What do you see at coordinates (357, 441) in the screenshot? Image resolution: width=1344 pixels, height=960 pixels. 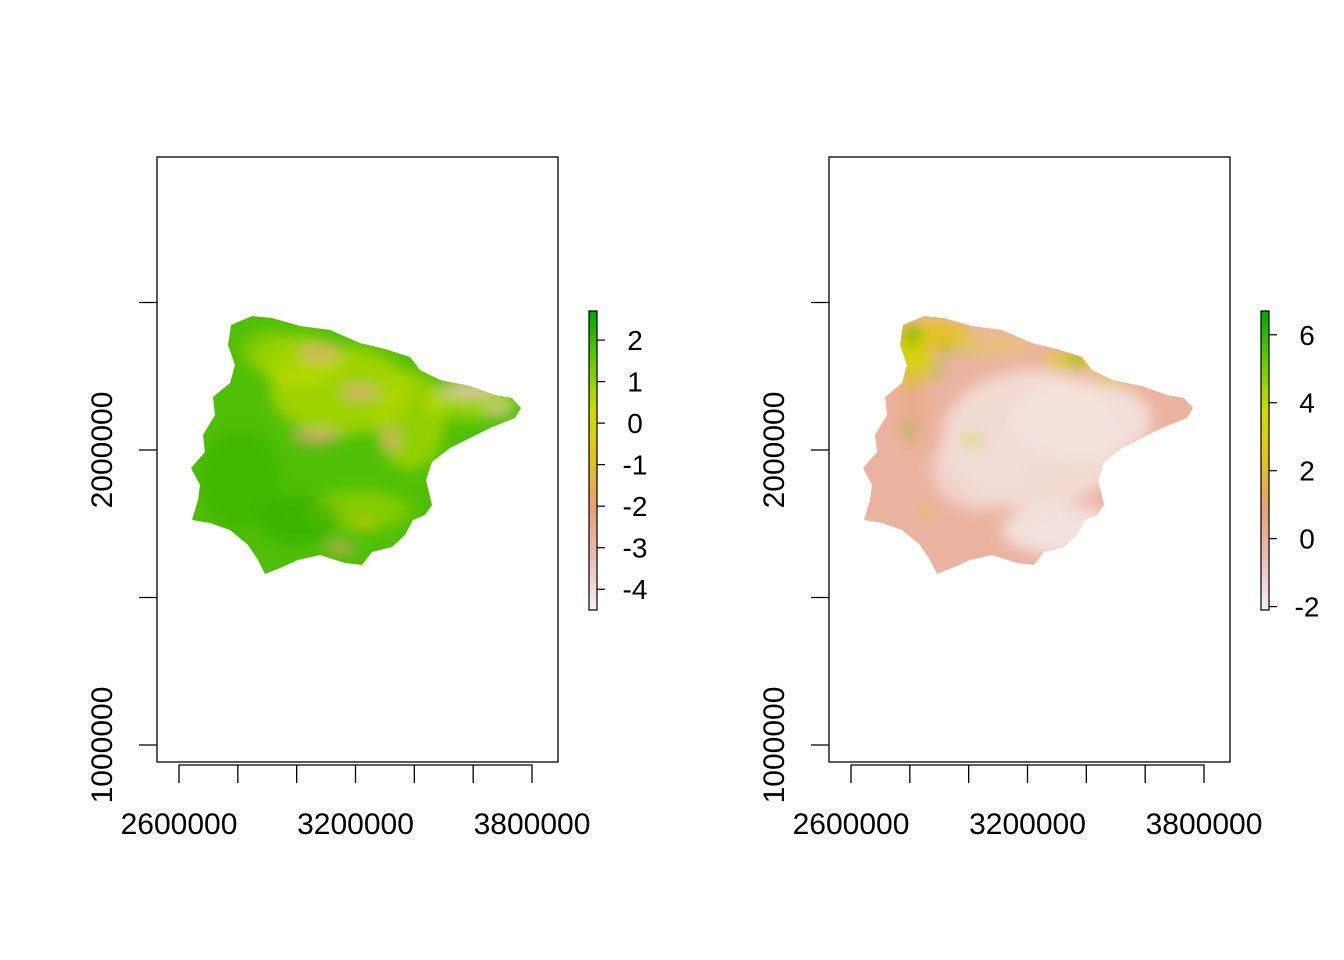 I see `raster-variation` at bounding box center [357, 441].